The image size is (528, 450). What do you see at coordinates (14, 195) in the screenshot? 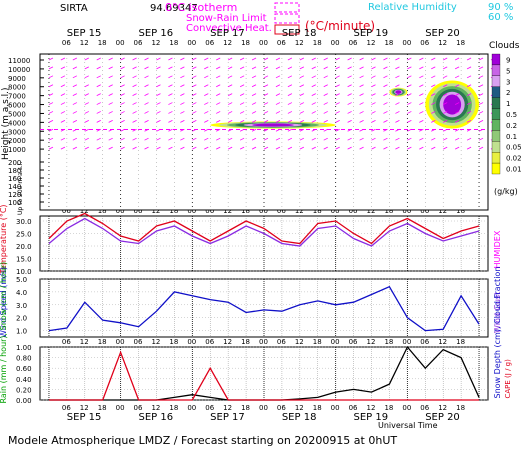
I see `height-tick-label: 120` at bounding box center [14, 195].